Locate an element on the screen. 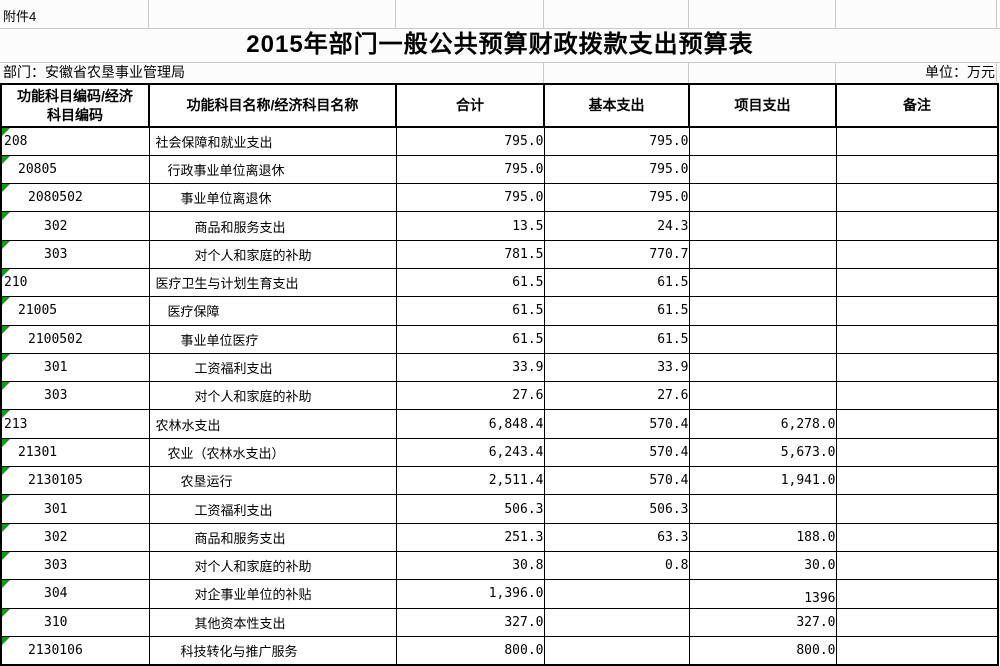 Image resolution: width=1000 pixels, height=666 pixels. cell-code: 2130105 is located at coordinates (75, 481).